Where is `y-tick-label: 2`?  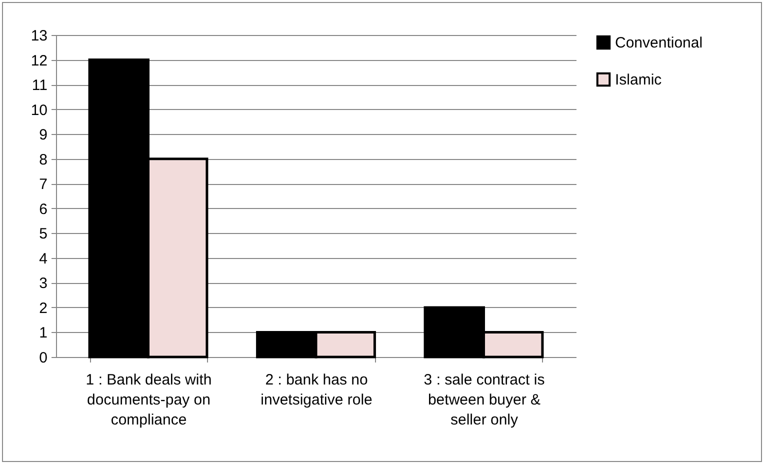
y-tick-label: 2 is located at coordinates (43, 308).